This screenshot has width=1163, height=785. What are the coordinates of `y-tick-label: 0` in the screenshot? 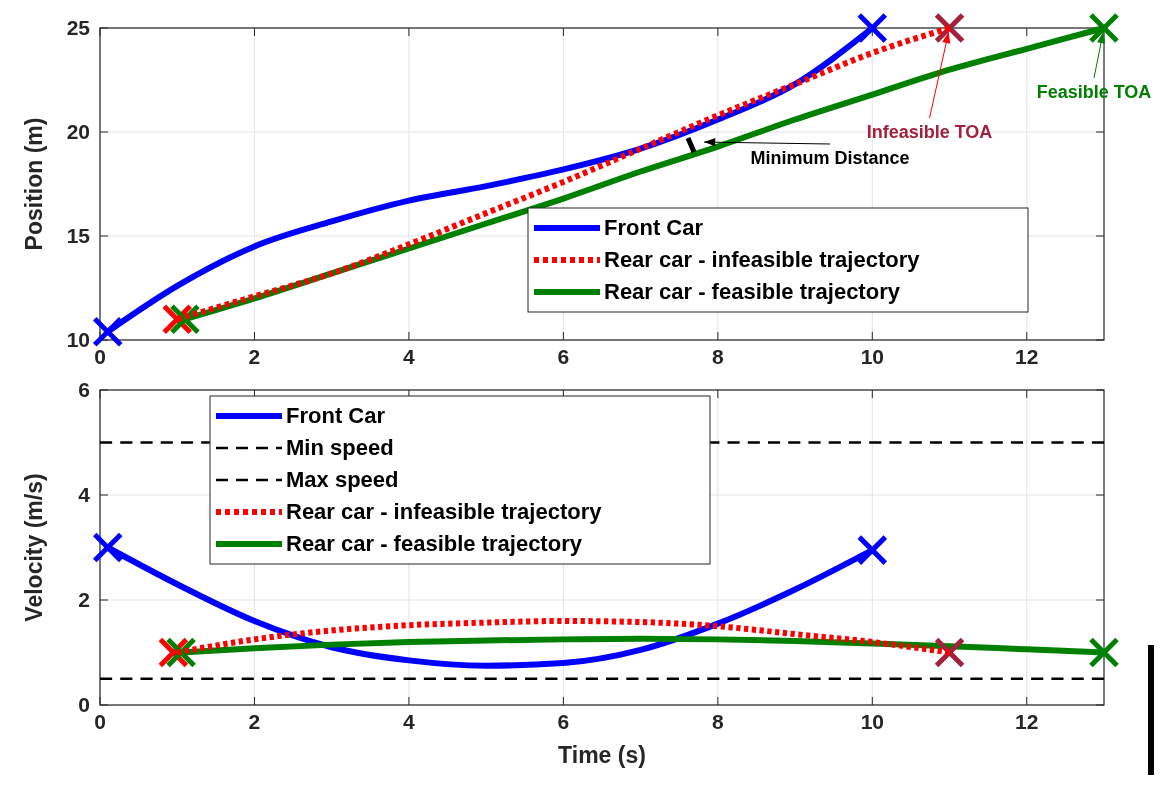 It's located at (84, 704).